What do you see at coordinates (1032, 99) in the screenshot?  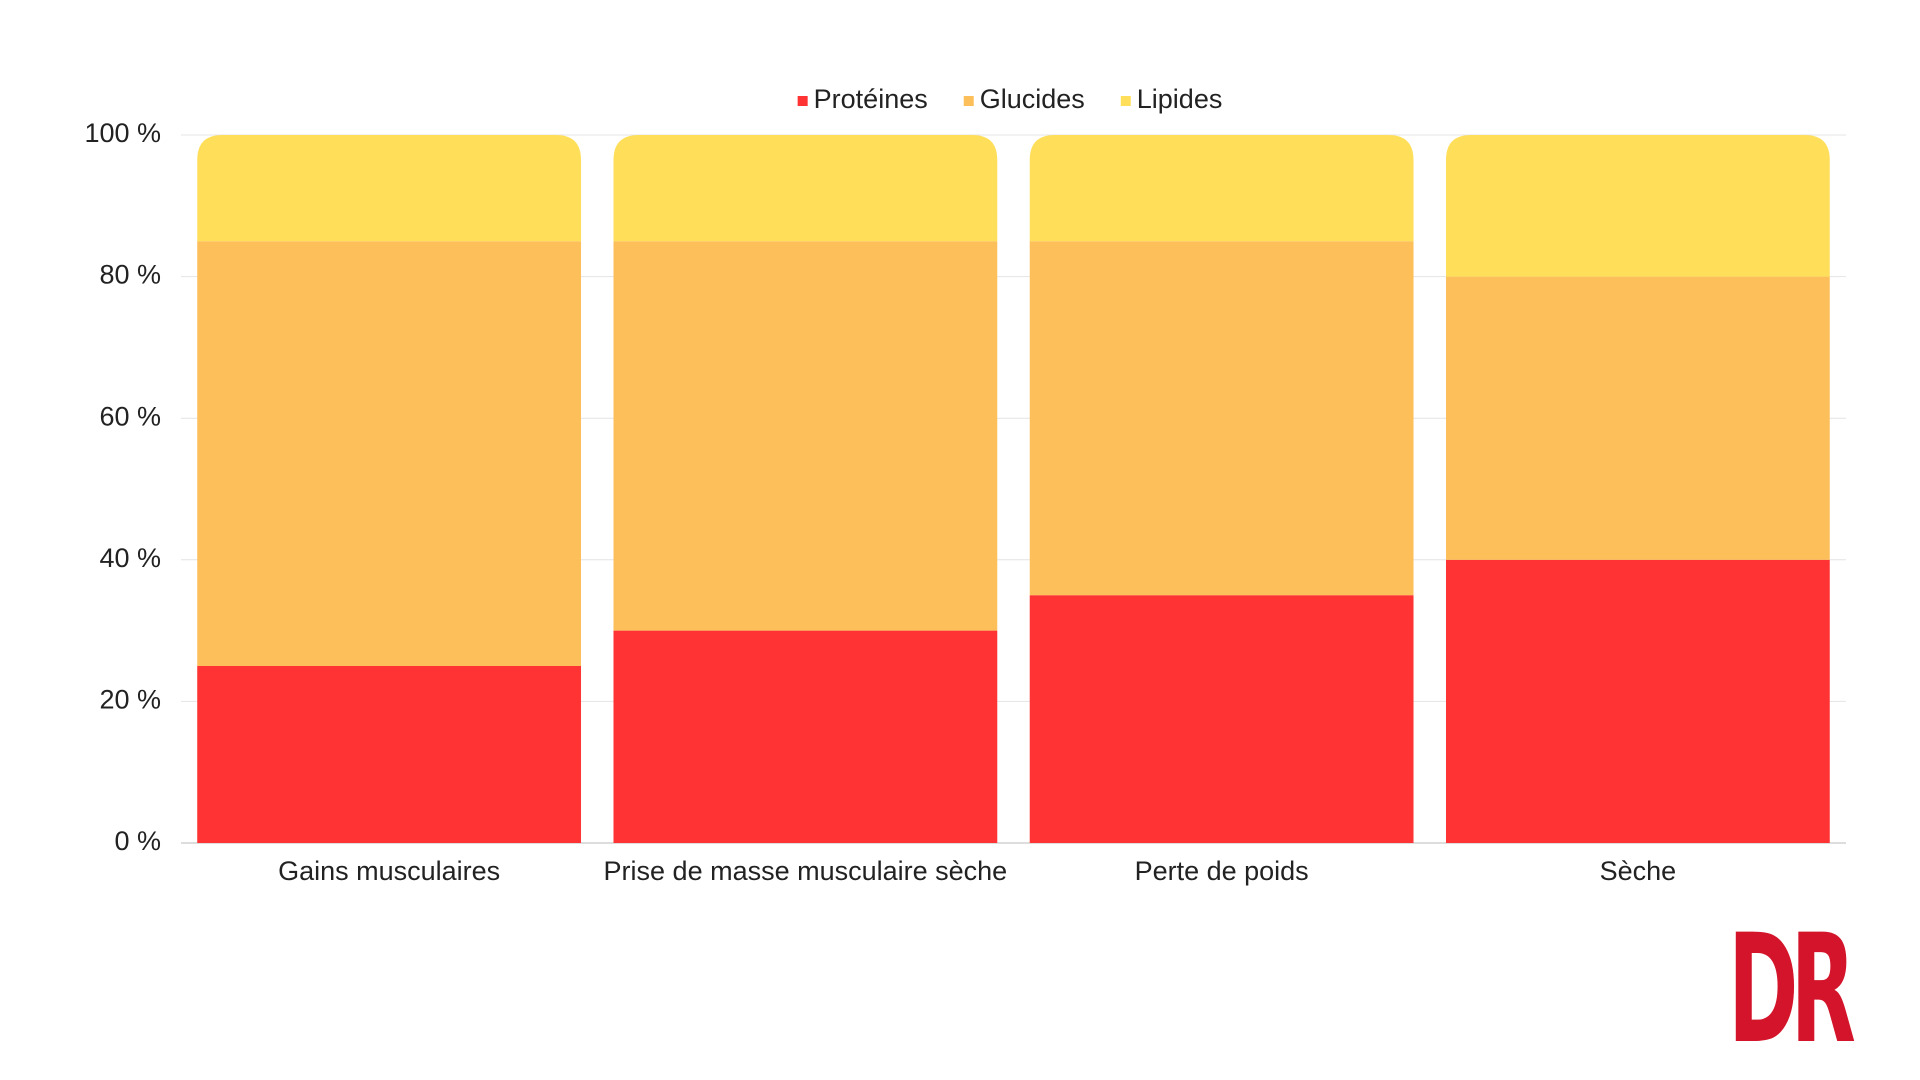 I see `legend-label: Glucides` at bounding box center [1032, 99].